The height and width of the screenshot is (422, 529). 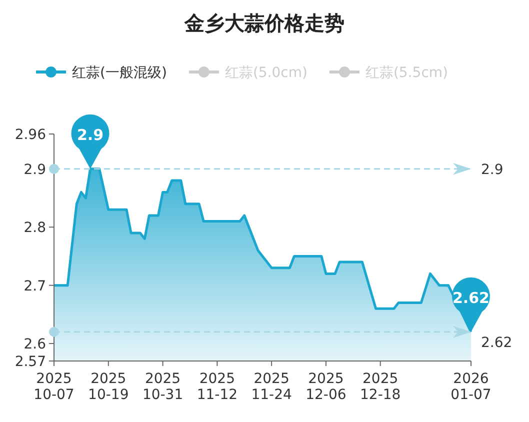 I want to click on y-tick-label: 2.7, so click(x=35, y=286).